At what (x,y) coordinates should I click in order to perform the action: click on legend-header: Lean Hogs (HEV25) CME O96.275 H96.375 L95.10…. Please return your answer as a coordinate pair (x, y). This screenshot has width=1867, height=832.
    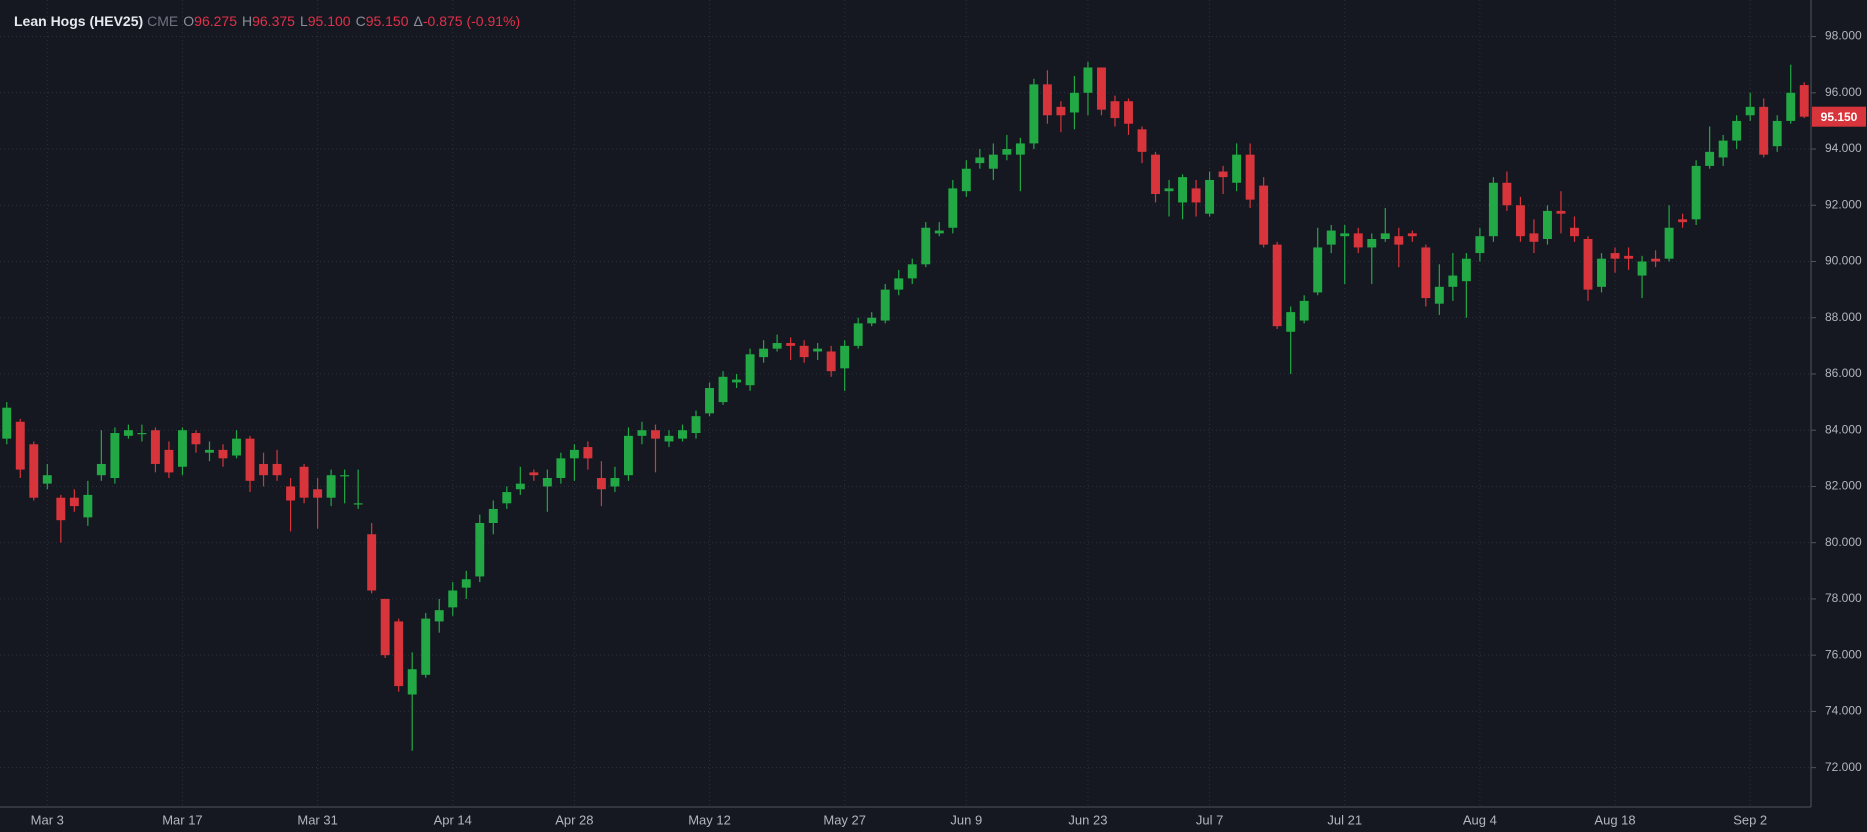
    Looking at the image, I should click on (267, 21).